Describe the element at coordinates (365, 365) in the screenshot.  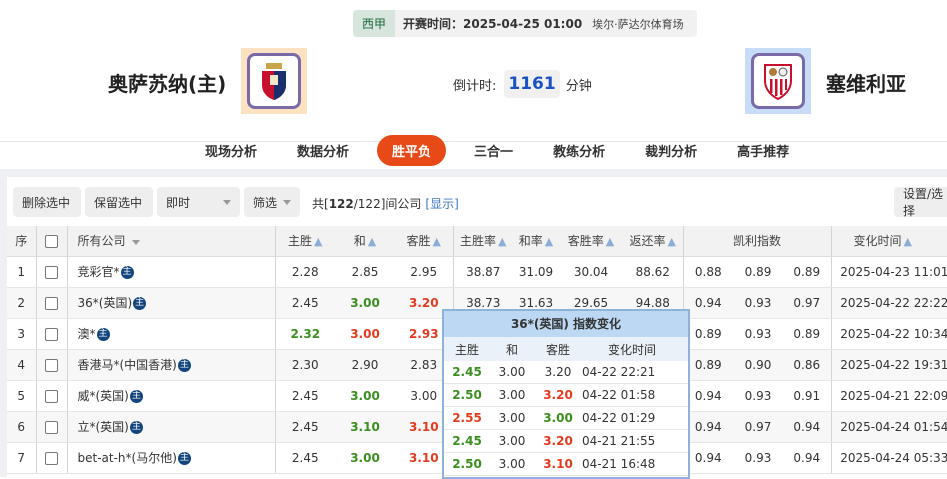
I see `cell-draw: 2.90` at that location.